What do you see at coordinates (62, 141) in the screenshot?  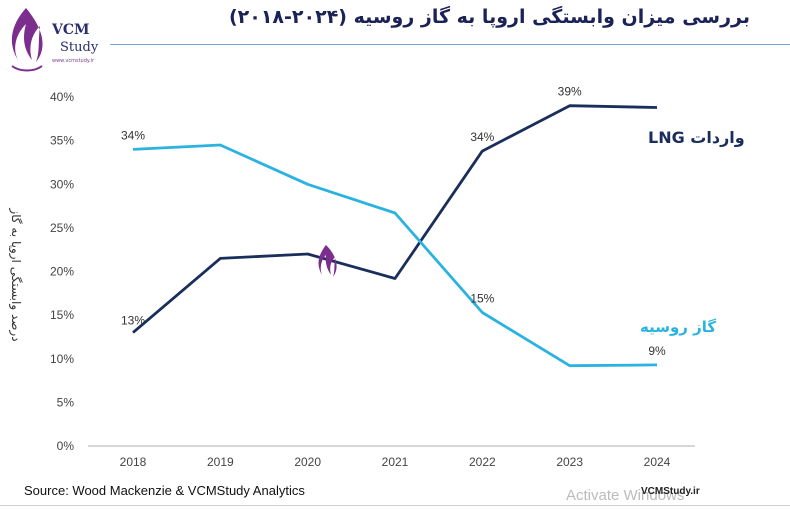 I see `y-tick-label: 35%` at bounding box center [62, 141].